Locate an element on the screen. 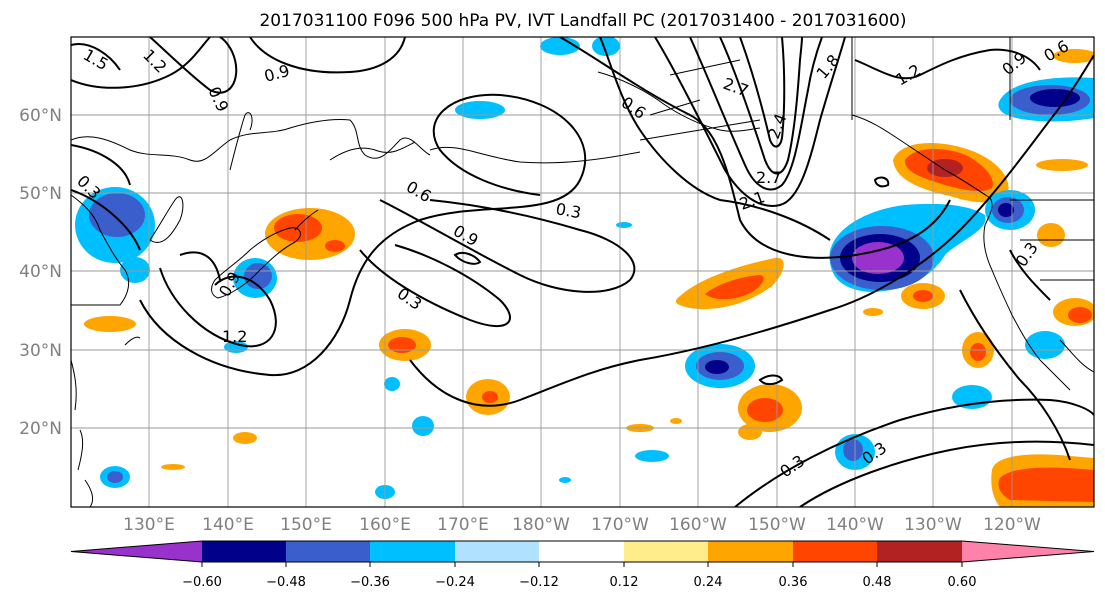  contour-label: 2.7 is located at coordinates (768, 177).